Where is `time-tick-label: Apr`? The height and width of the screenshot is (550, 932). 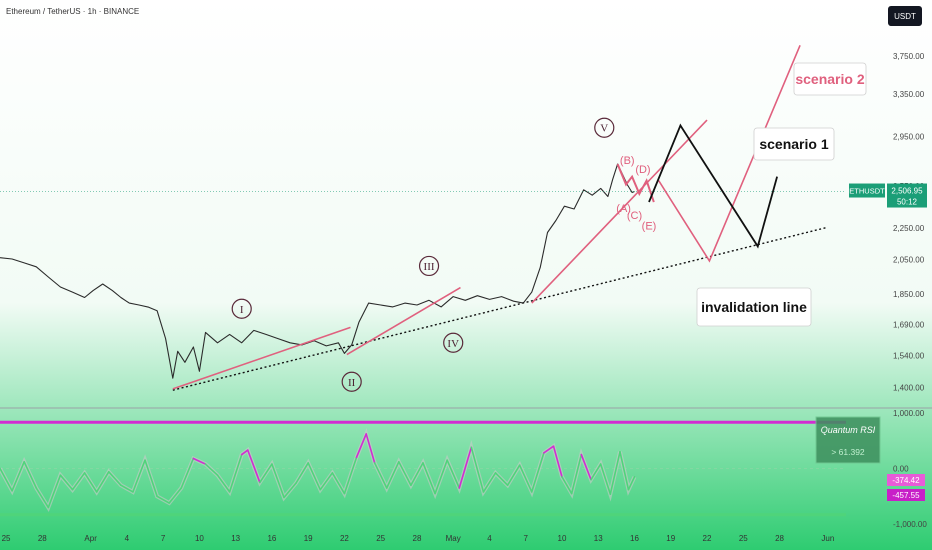
time-tick-label: Apr is located at coordinates (90, 538).